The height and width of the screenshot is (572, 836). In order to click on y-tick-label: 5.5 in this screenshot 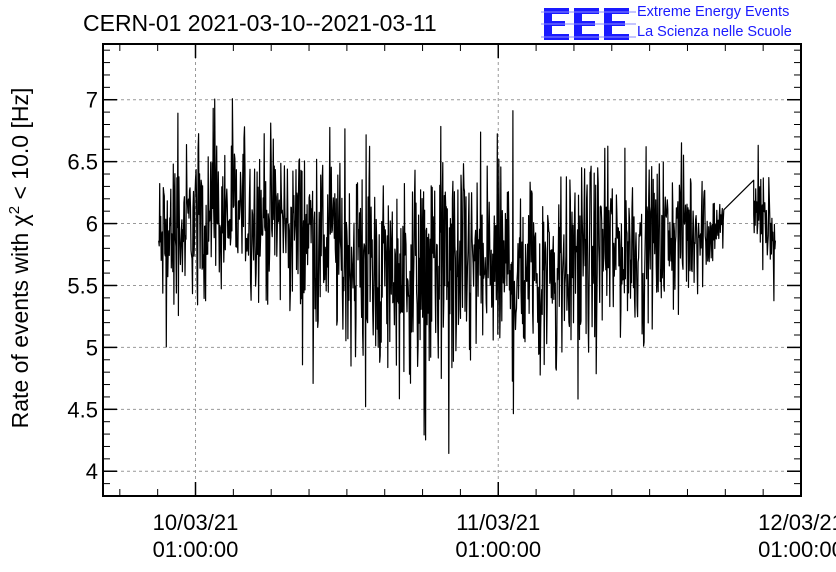, I will do `click(82, 285)`.